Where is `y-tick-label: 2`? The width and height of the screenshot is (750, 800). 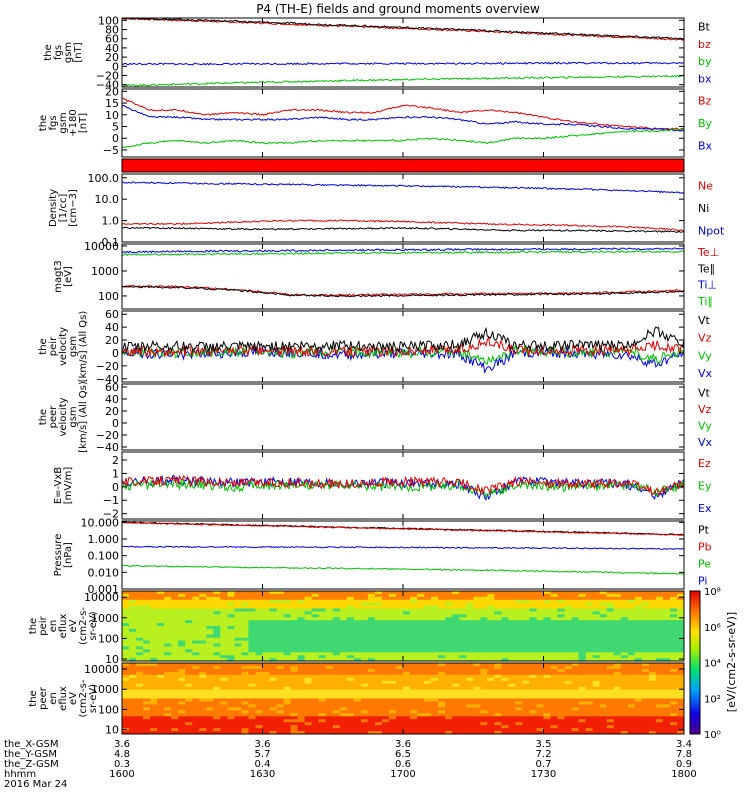 y-tick-label: 2 is located at coordinates (115, 460).